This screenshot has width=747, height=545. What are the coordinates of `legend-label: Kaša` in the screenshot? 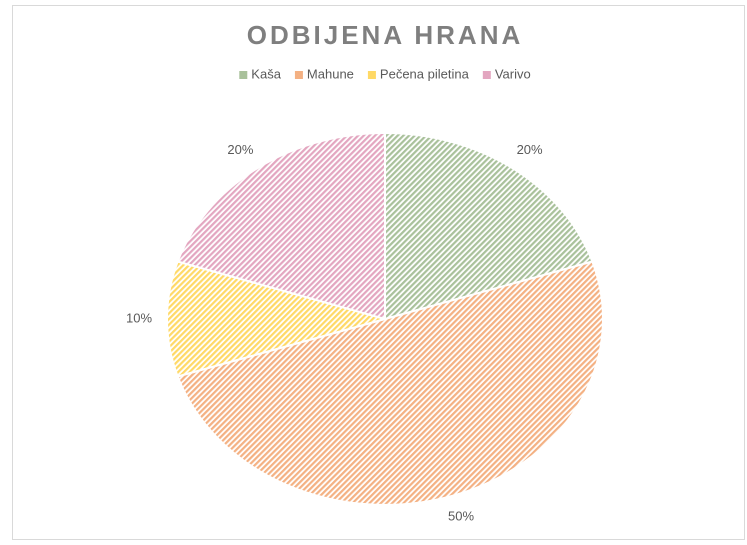 It's located at (266, 73).